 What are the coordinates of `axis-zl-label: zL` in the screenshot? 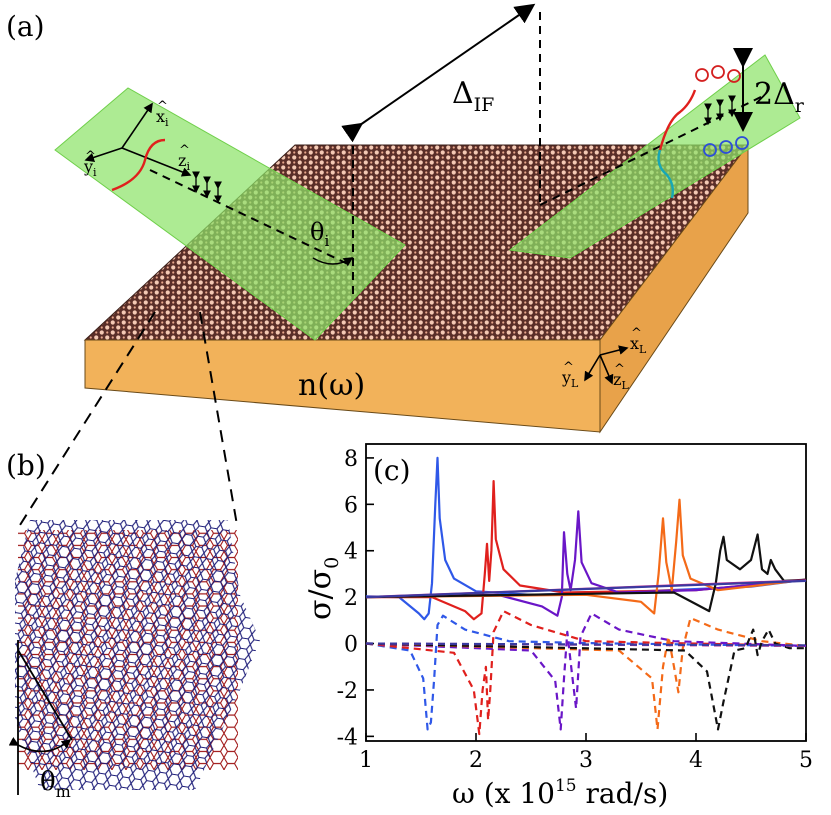 It's located at (621, 381).